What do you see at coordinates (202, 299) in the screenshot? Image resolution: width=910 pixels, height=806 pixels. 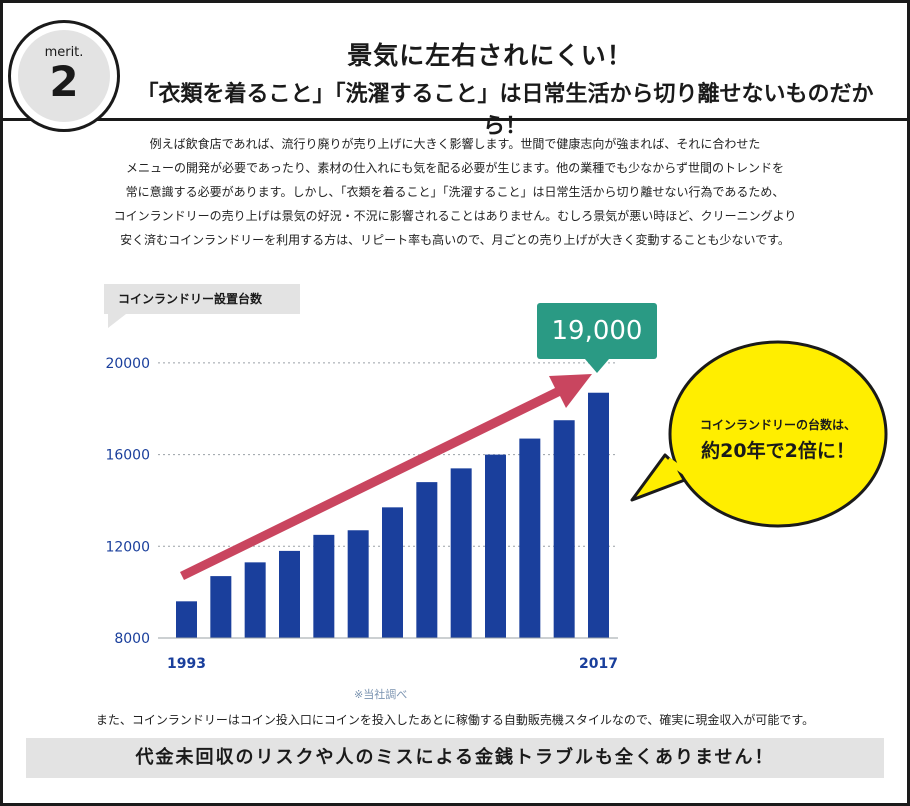 I see `chart-title-label: コインランドリー設置台数` at bounding box center [202, 299].